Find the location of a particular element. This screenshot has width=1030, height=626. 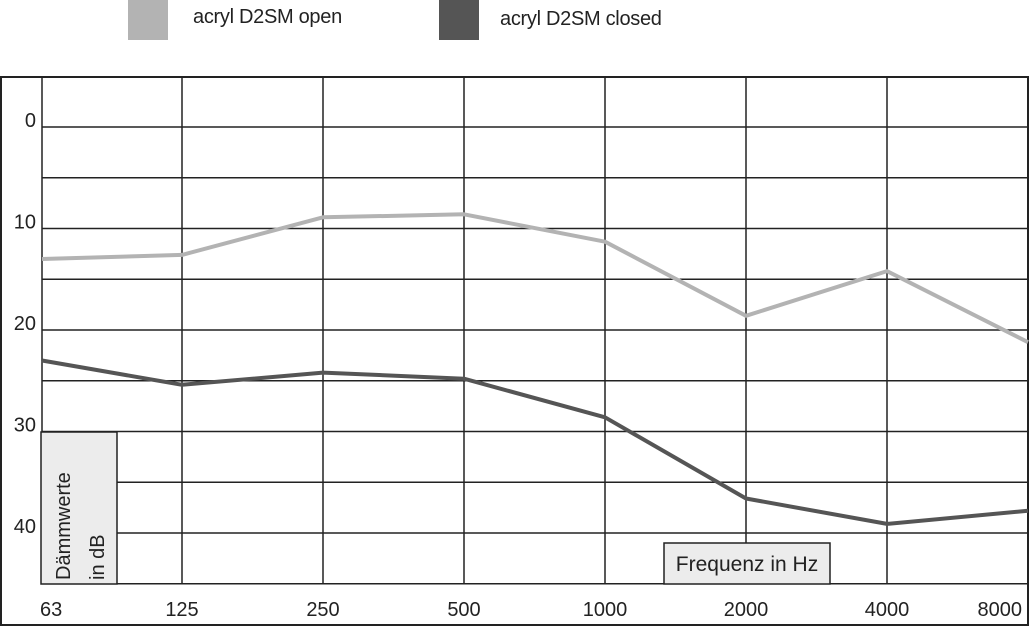

x-tick-4000: 4000 is located at coordinates (887, 610).